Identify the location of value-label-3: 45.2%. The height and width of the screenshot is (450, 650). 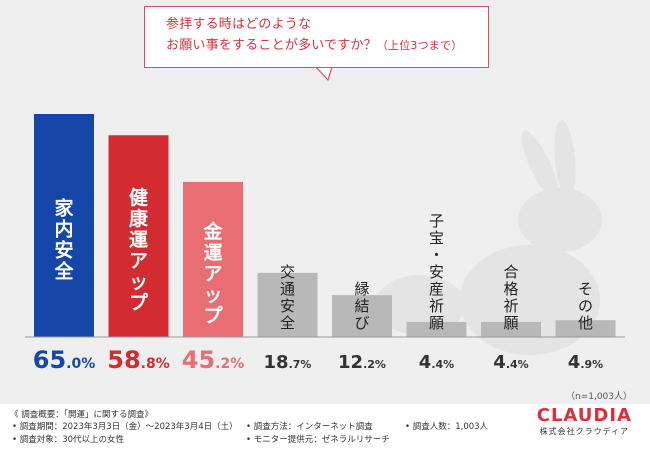
(213, 360).